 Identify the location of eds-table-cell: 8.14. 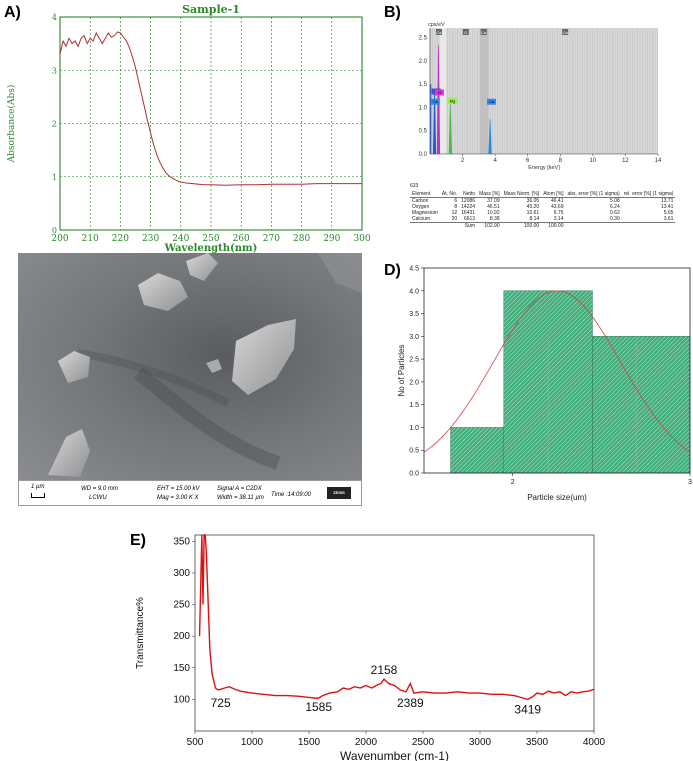
(534, 219).